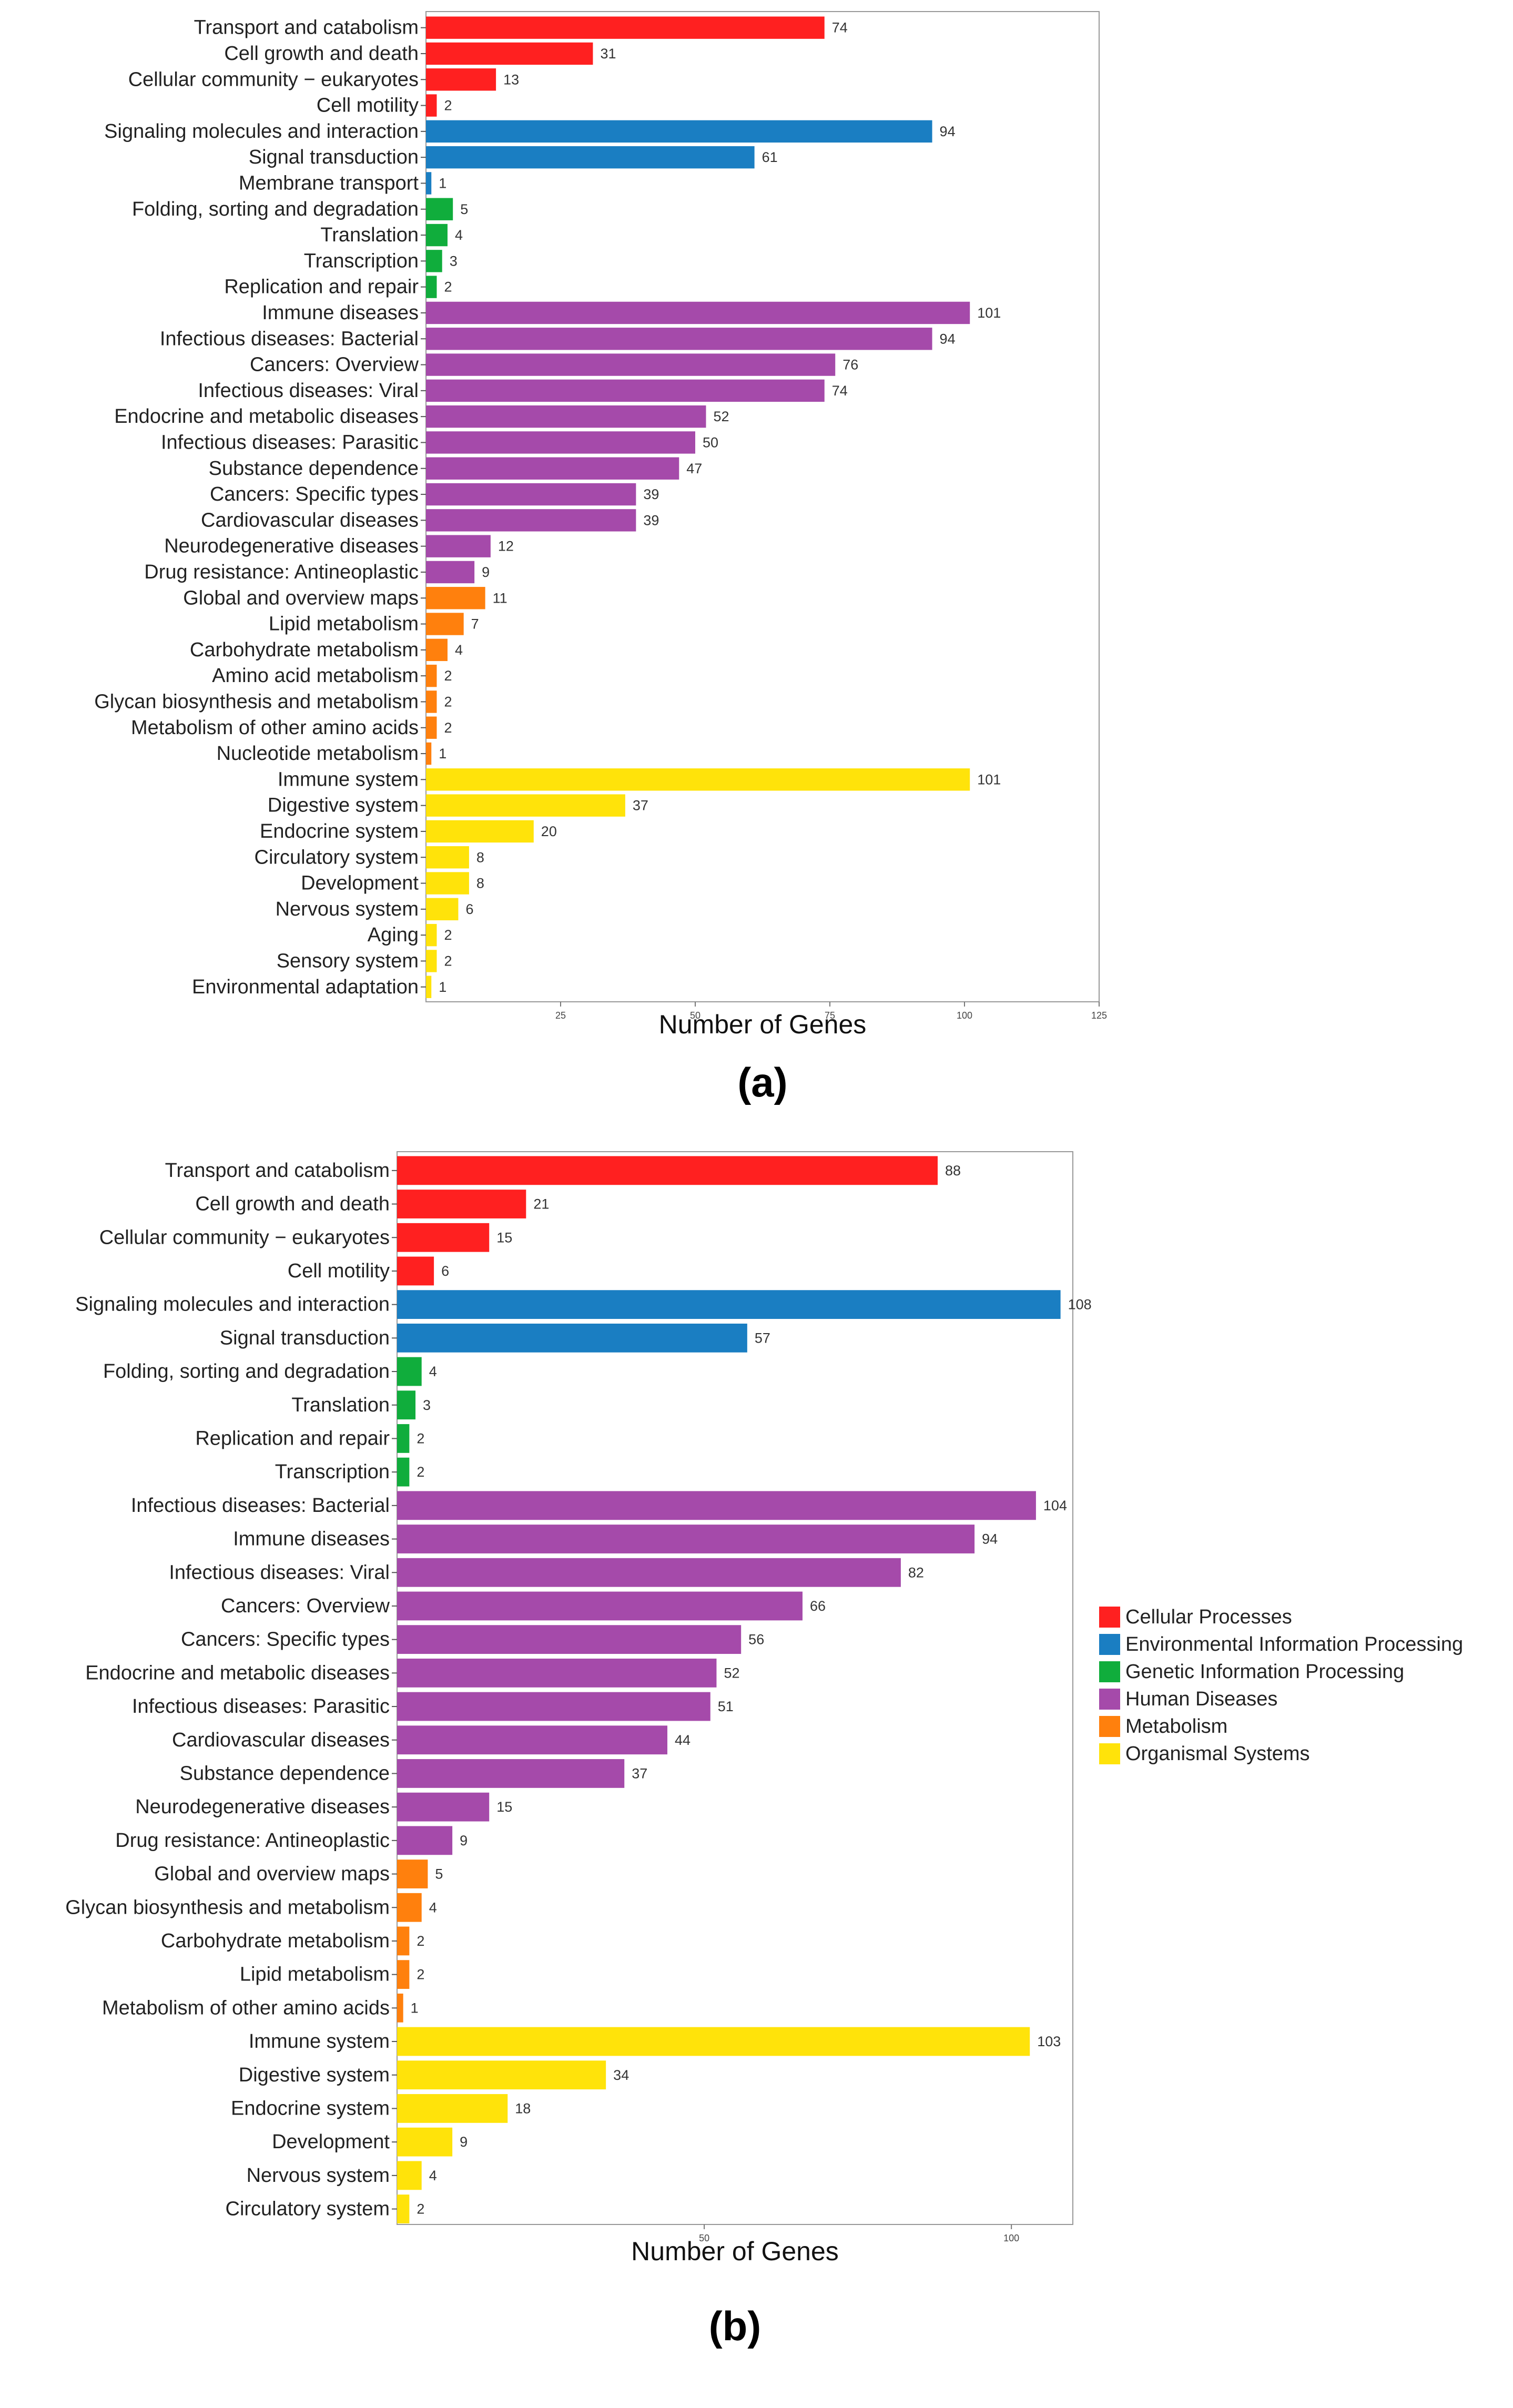  What do you see at coordinates (312, 1539) in the screenshot?
I see `category-label: Immune diseases` at bounding box center [312, 1539].